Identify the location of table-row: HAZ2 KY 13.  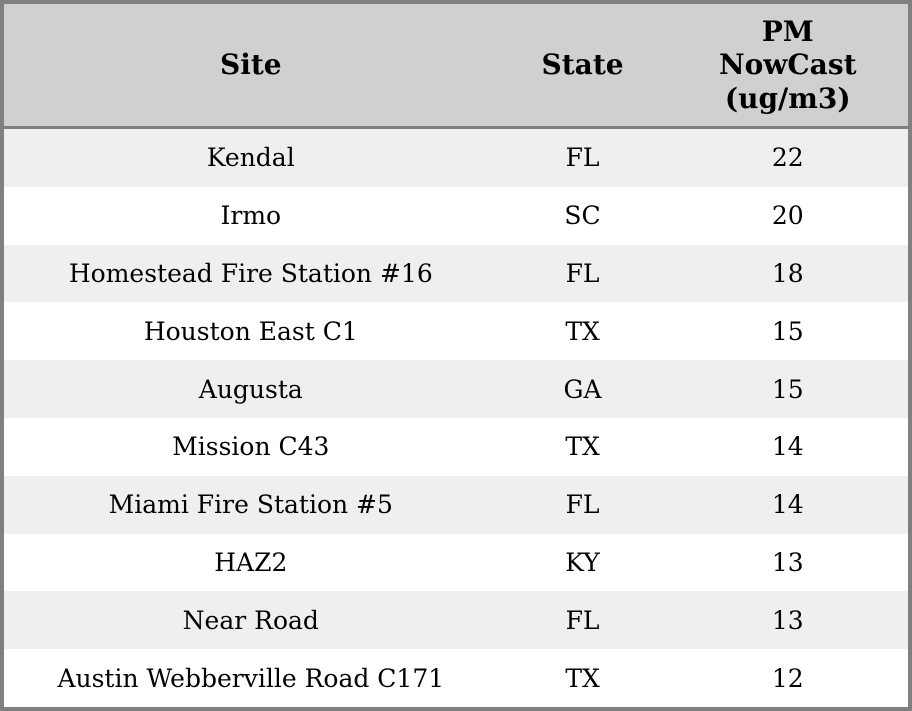
(456, 562).